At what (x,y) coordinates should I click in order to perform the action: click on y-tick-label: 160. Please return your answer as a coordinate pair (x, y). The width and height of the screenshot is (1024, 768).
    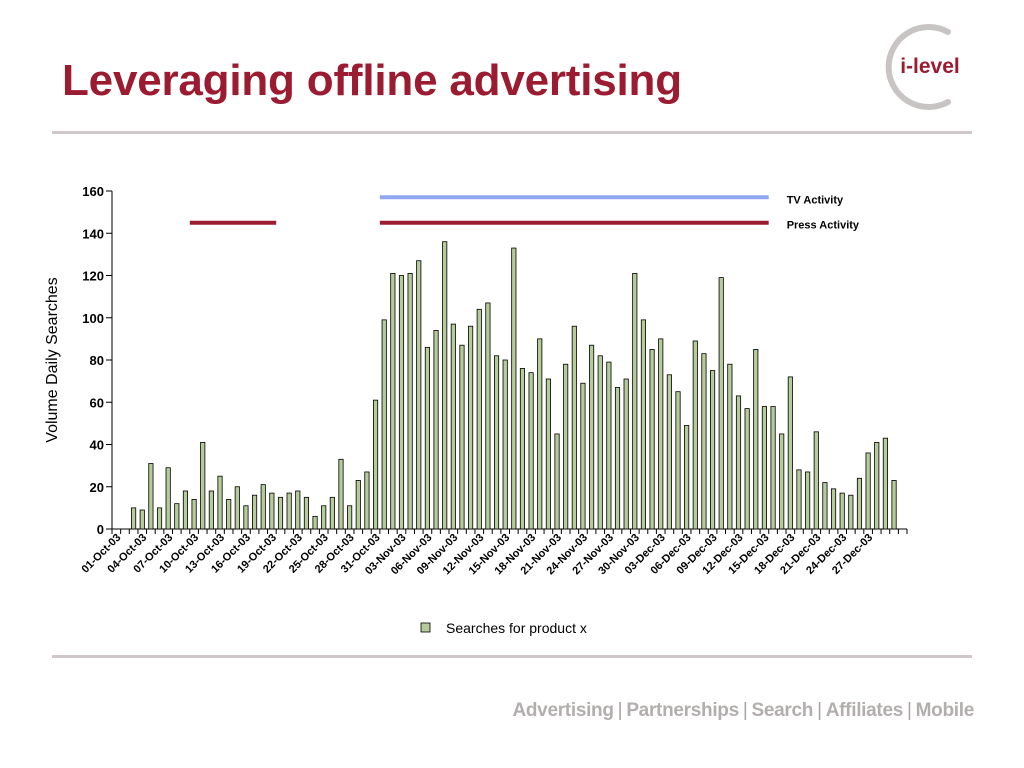
    Looking at the image, I should click on (93, 191).